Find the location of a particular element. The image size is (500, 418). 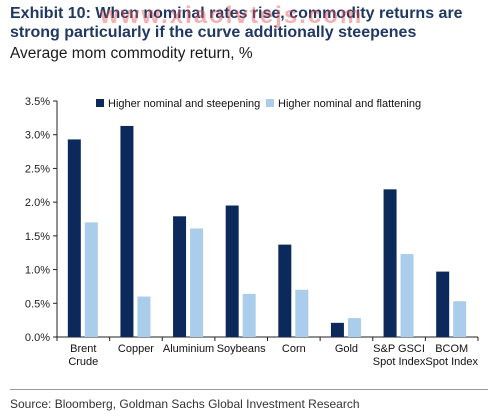

y-tick-label: 3.0% is located at coordinates (37, 136).